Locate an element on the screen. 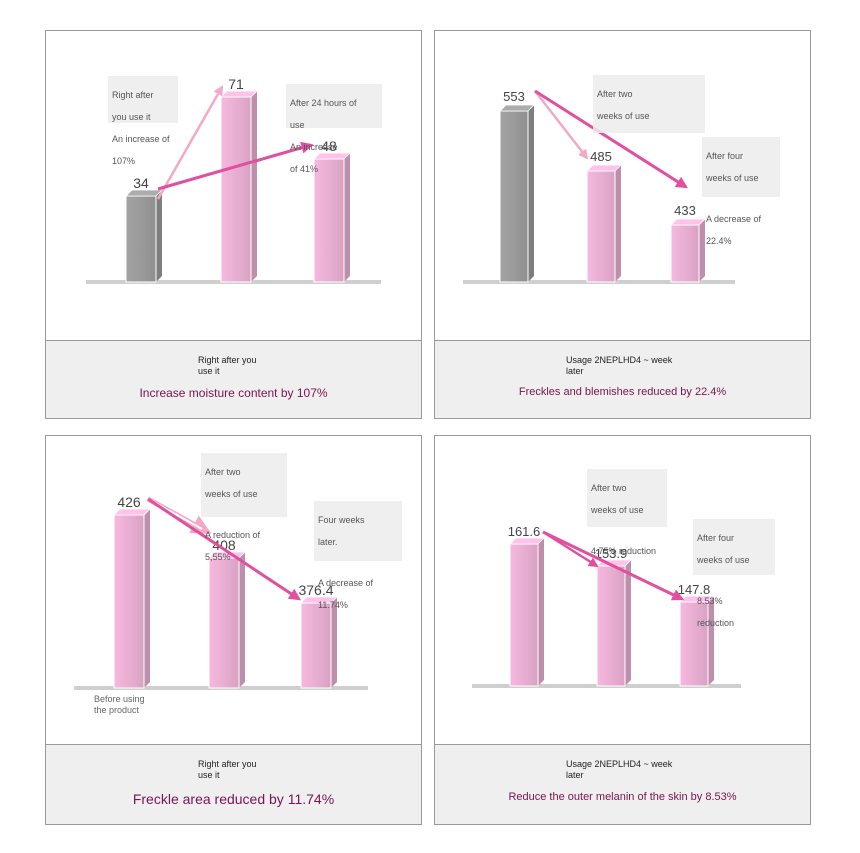  caption-title: Increase moisture content by 107% is located at coordinates (233, 393).